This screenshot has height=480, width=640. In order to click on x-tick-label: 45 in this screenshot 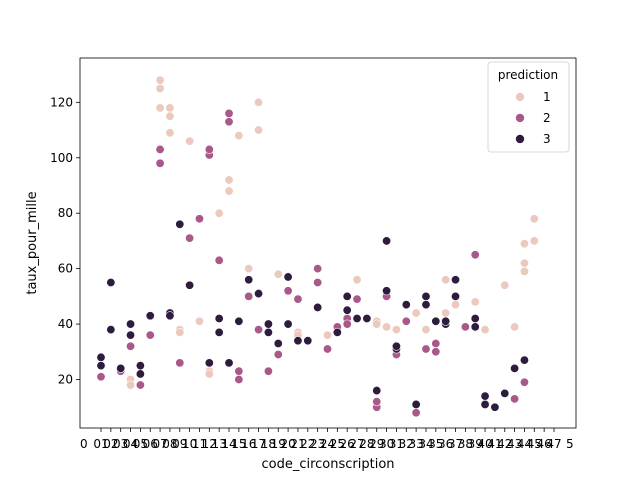, I will do `click(534, 444)`.